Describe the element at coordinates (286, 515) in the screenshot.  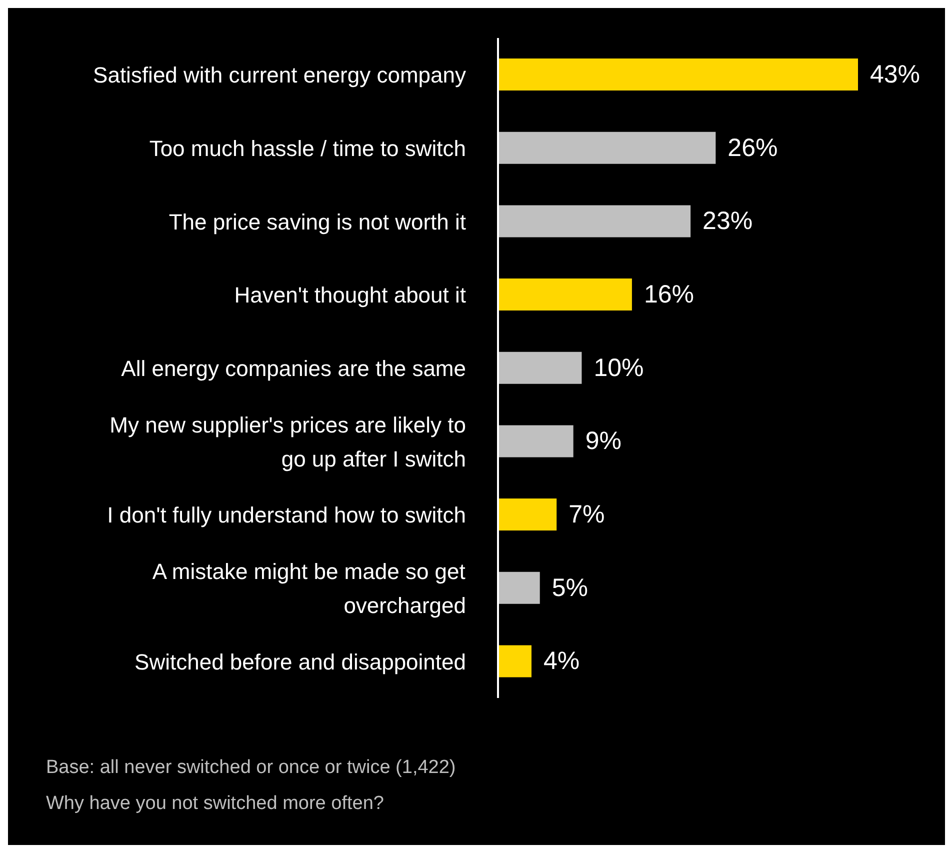
I see `y-tick-label: I don't fully understand how to switch` at that location.